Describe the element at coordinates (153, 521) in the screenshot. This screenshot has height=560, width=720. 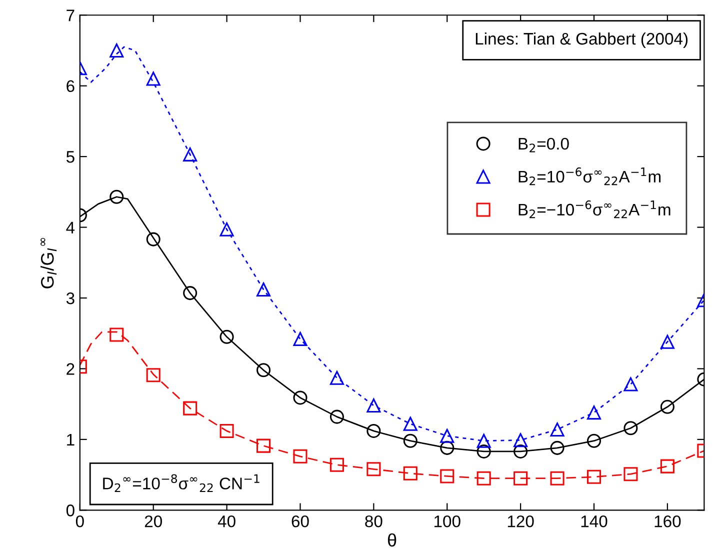
I see `x-tick-label: 20` at that location.